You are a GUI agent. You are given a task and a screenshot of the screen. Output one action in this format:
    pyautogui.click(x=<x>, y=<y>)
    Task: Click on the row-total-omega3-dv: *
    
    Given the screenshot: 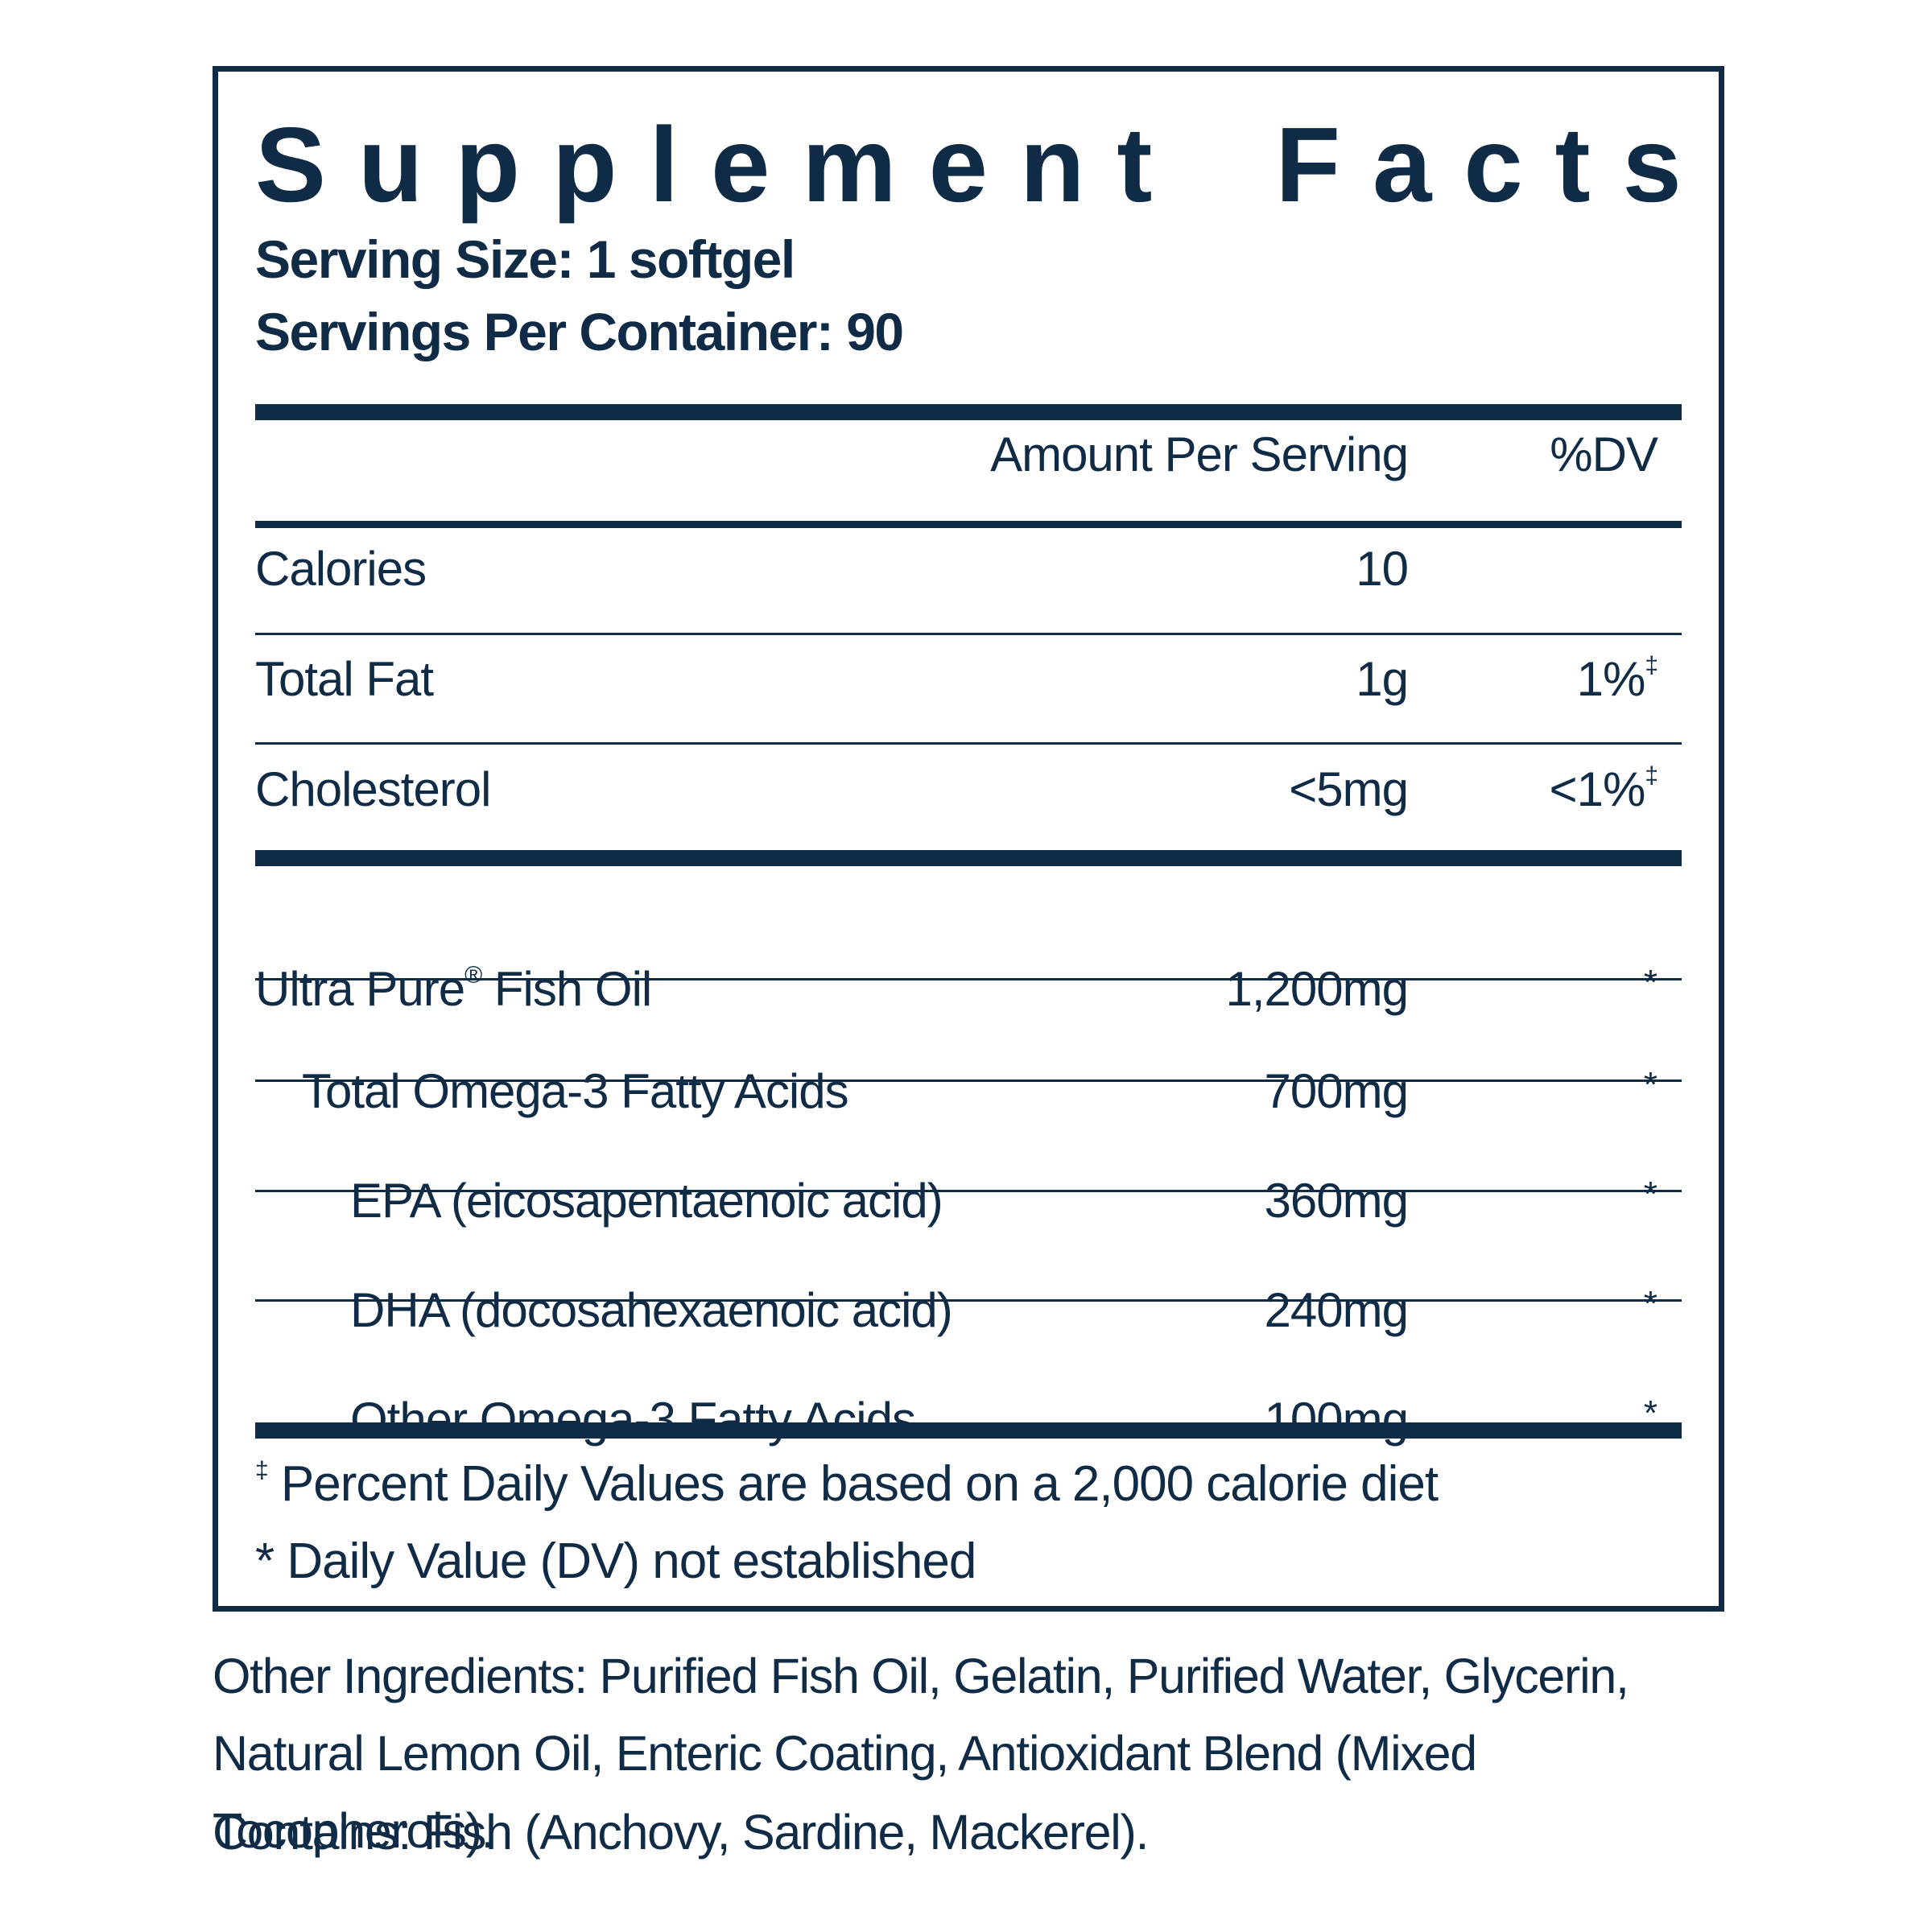 What is the action you would take?
    pyautogui.click(x=1650, y=1084)
    